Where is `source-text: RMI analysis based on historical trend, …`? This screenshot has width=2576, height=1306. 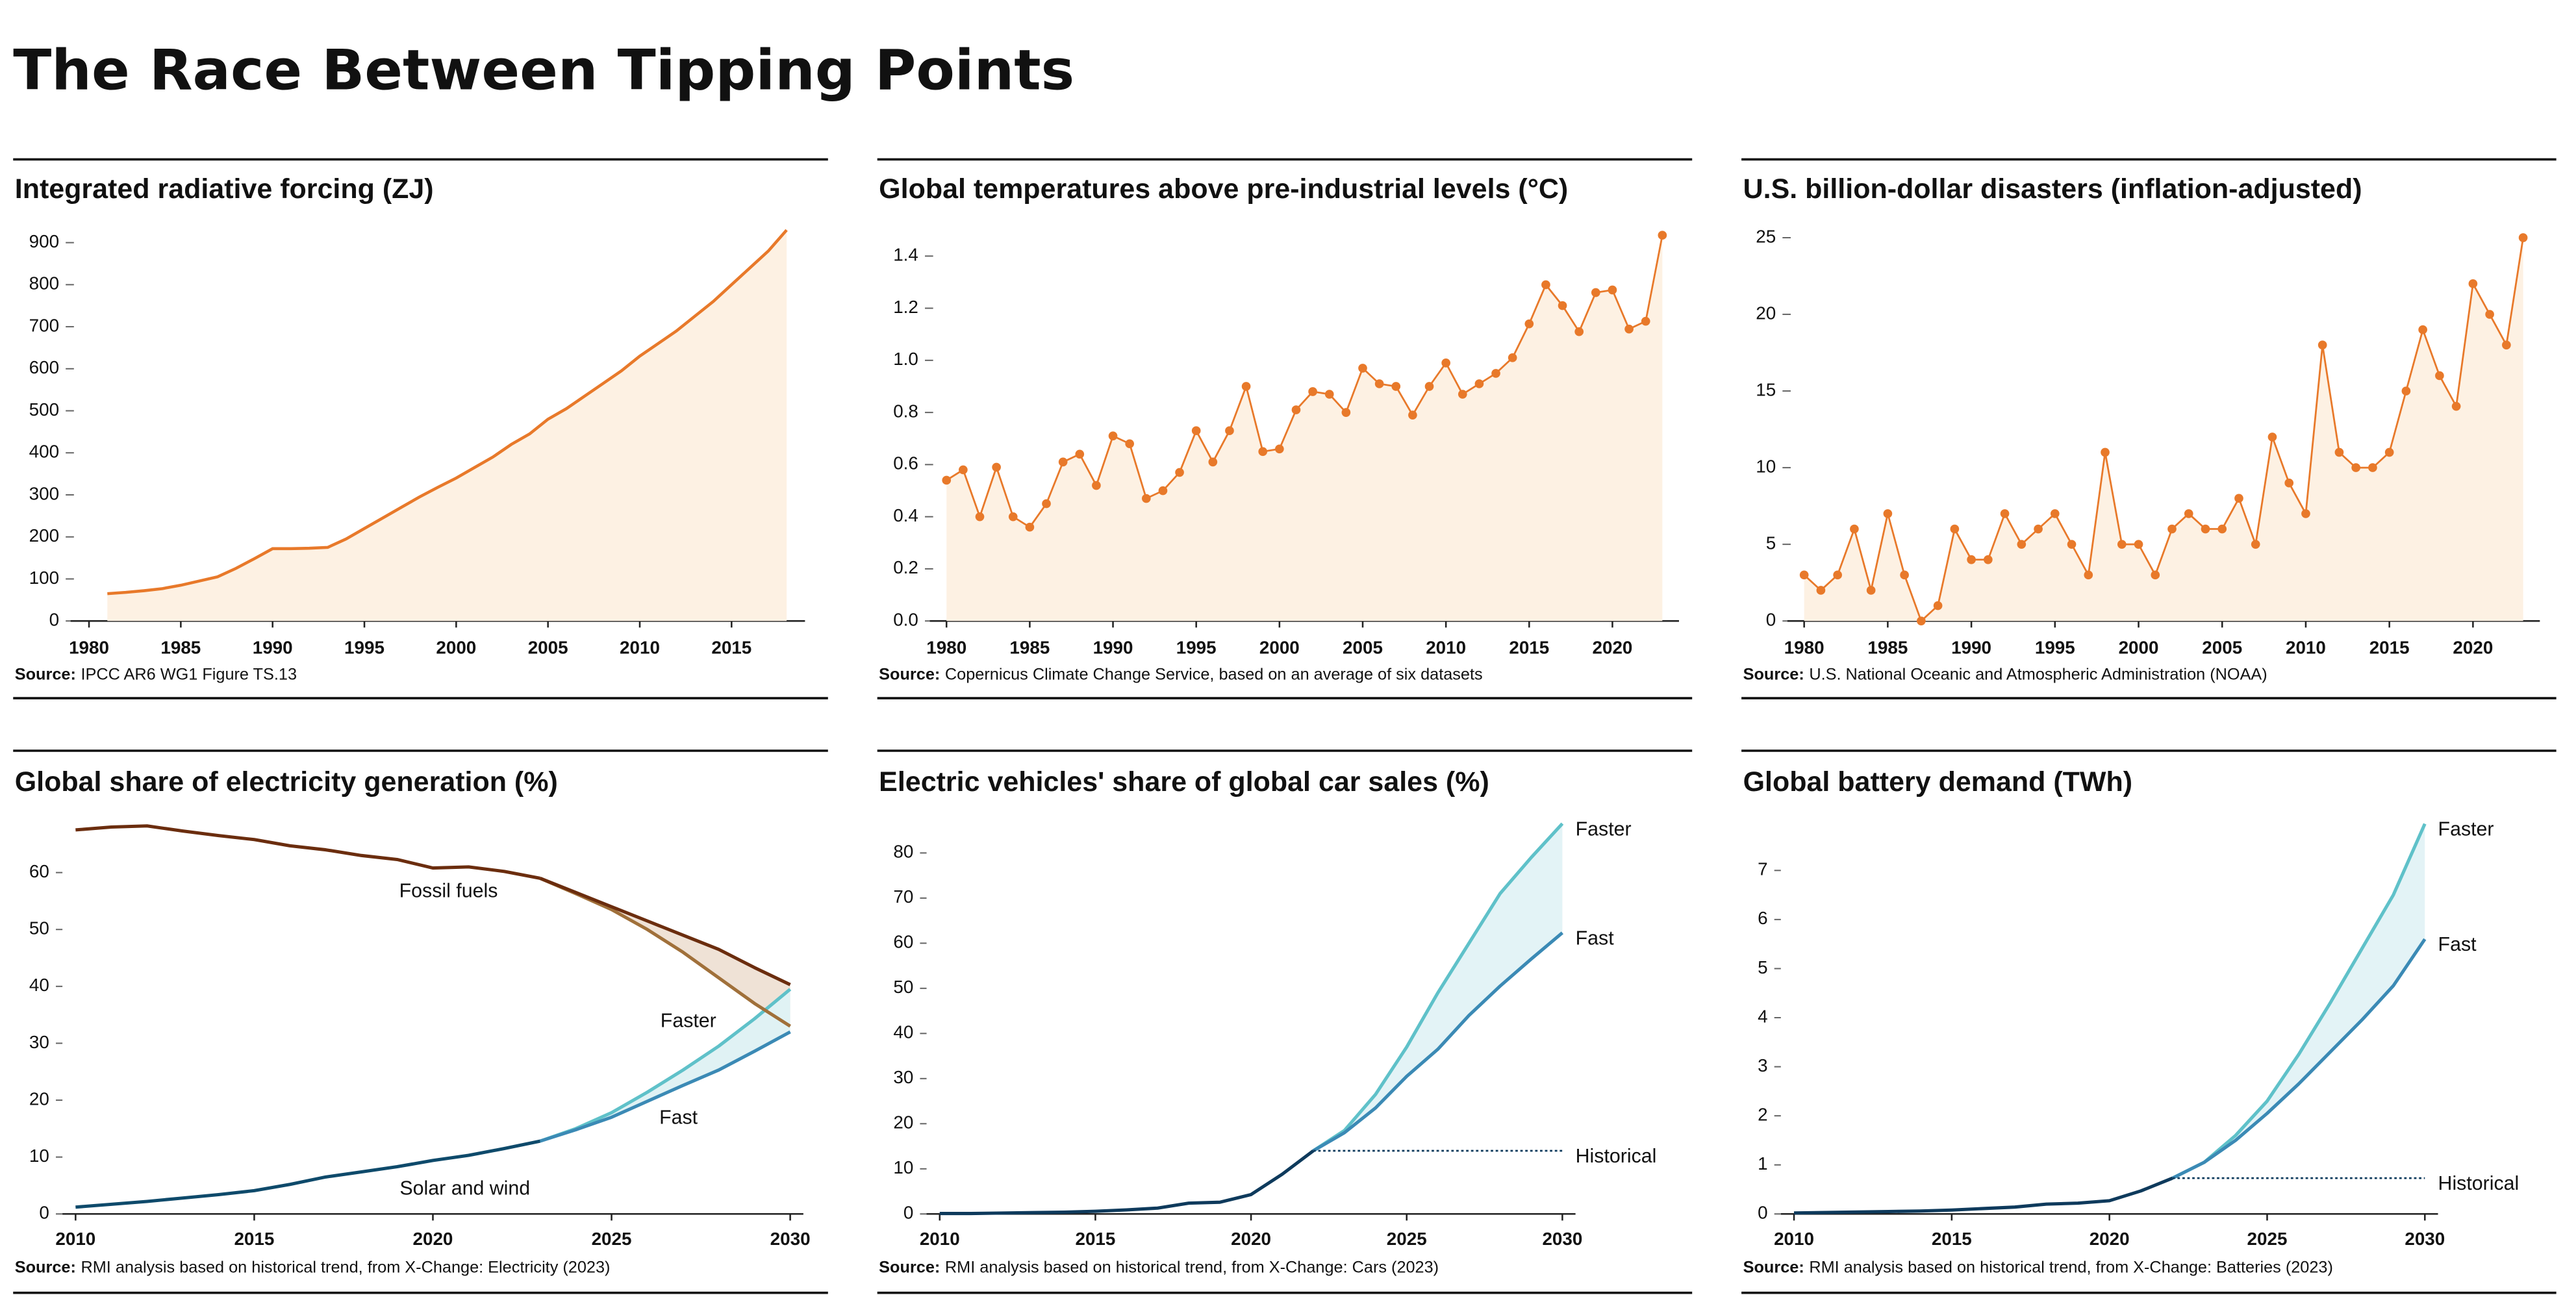
source-text: RMI analysis based on historical trend, … is located at coordinates (1192, 1267).